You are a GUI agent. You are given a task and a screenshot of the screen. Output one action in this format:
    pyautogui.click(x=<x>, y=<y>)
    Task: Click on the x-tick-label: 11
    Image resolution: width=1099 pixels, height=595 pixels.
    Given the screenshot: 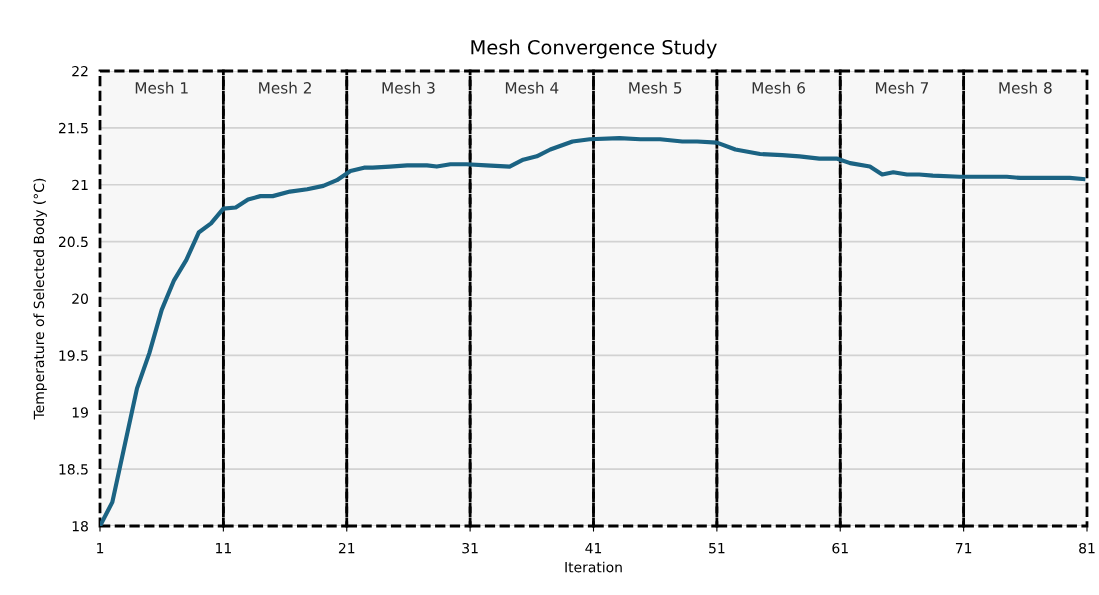 What is the action you would take?
    pyautogui.click(x=223, y=548)
    